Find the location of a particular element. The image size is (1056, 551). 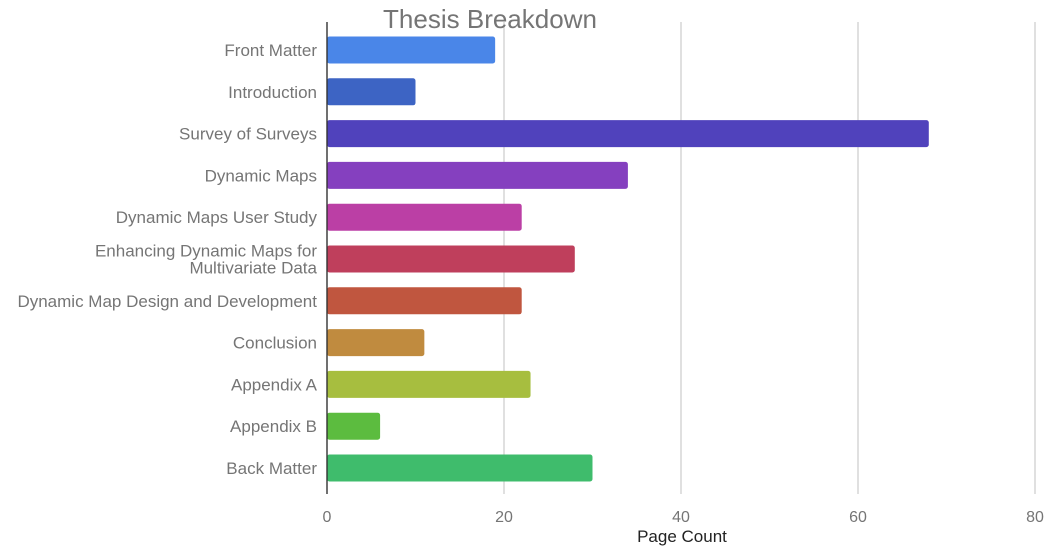

x-tick-label: 20 is located at coordinates (504, 517).